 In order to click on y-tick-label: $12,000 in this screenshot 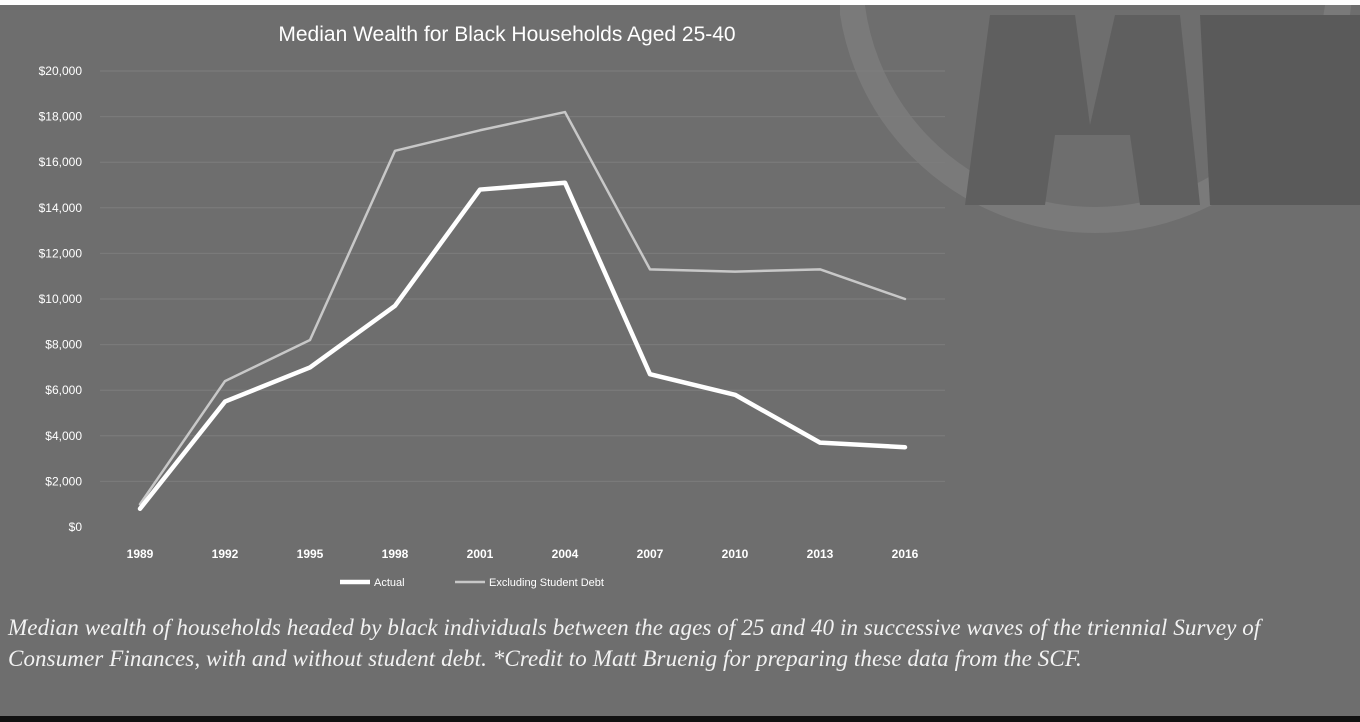, I will do `click(61, 253)`.